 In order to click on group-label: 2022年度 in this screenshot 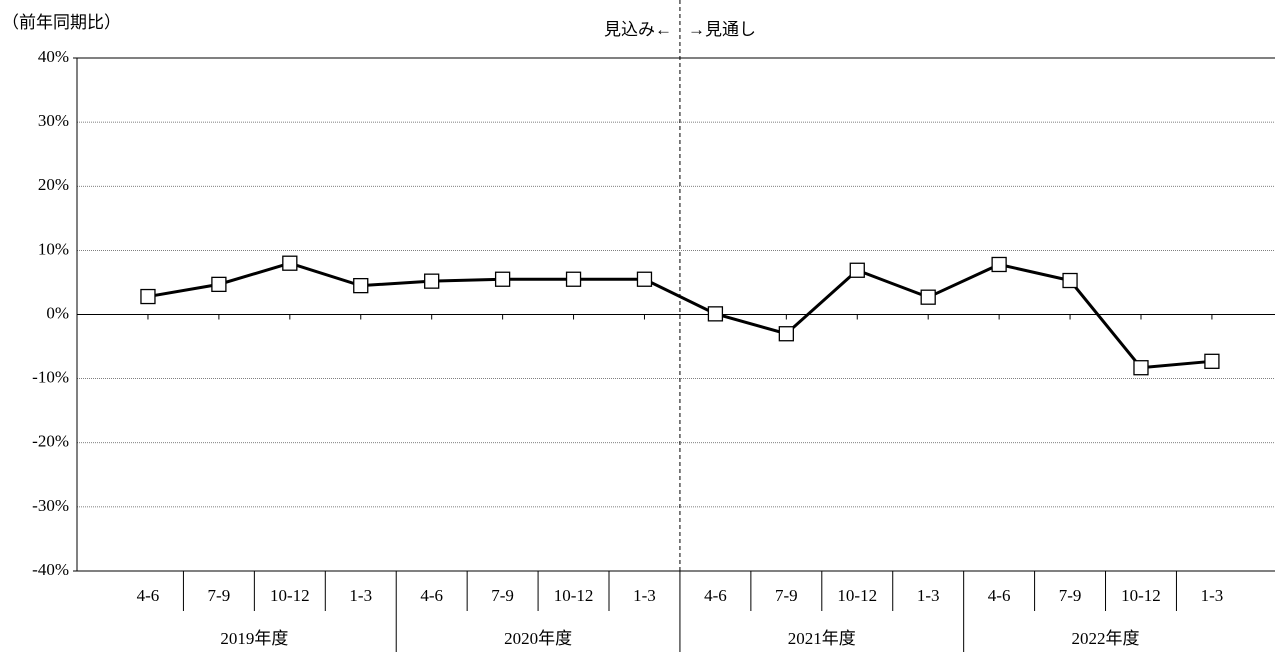, I will do `click(1106, 638)`.